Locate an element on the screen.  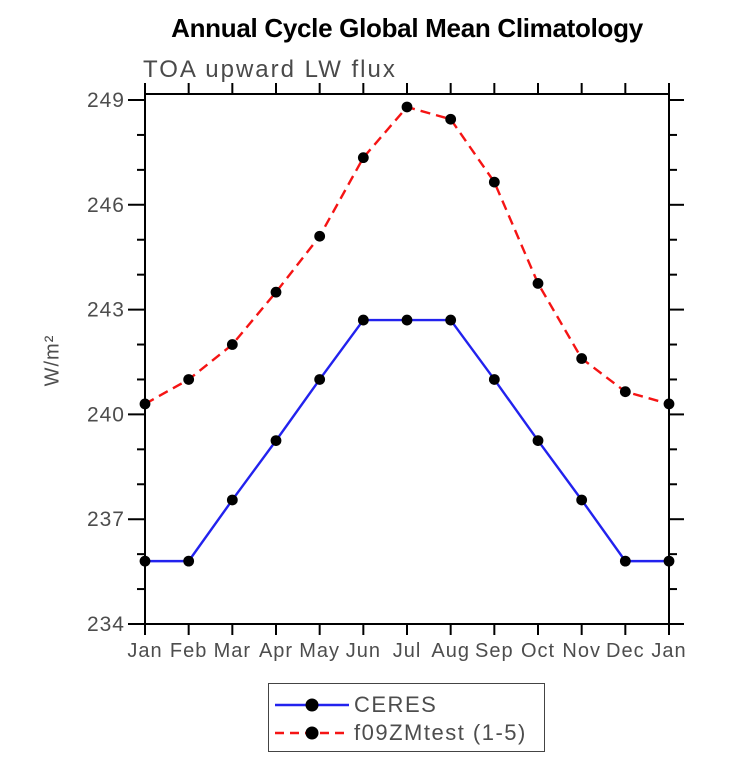
x-tick-label: May is located at coordinates (319, 651).